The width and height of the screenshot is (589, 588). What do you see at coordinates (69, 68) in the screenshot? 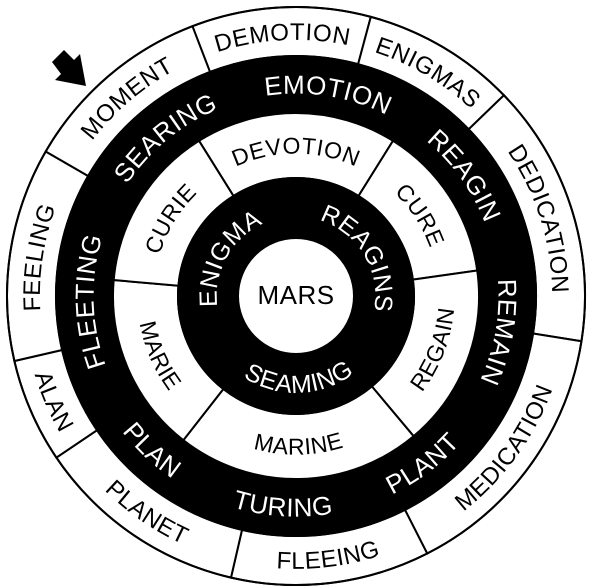
I see `pointer-arrow-icon` at bounding box center [69, 68].